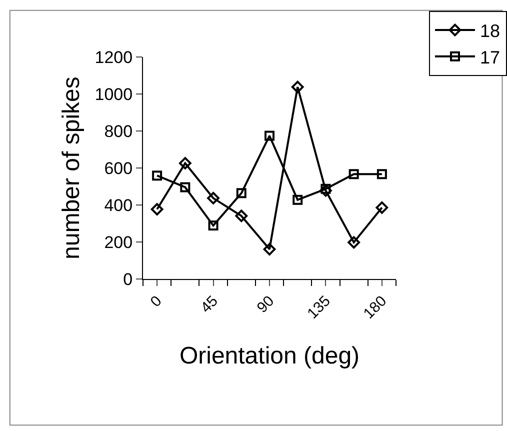  I want to click on y-tick-label: 0, so click(128, 279).